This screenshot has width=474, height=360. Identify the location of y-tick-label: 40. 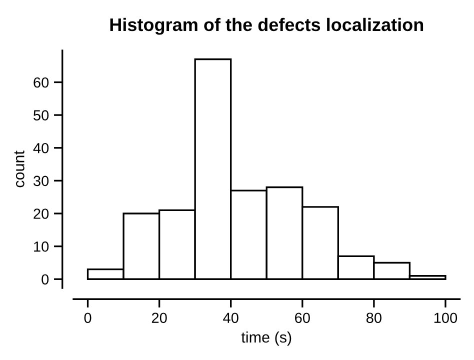
(41, 148).